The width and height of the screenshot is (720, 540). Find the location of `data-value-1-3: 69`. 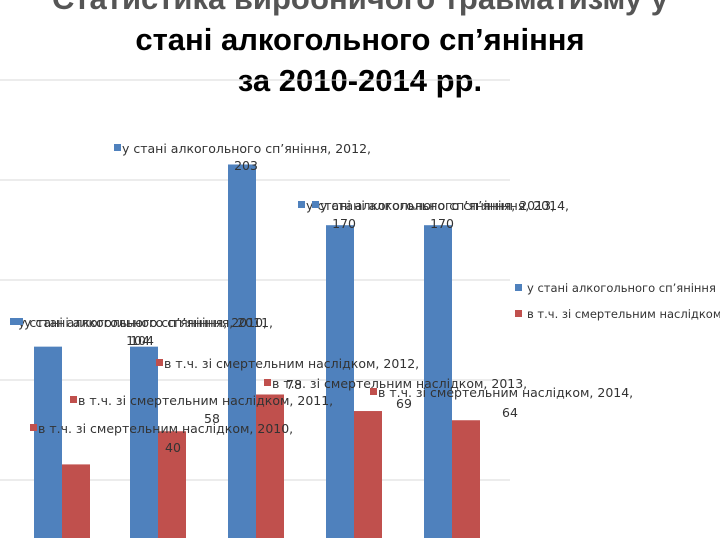

data-value-1-3: 69 is located at coordinates (404, 403).